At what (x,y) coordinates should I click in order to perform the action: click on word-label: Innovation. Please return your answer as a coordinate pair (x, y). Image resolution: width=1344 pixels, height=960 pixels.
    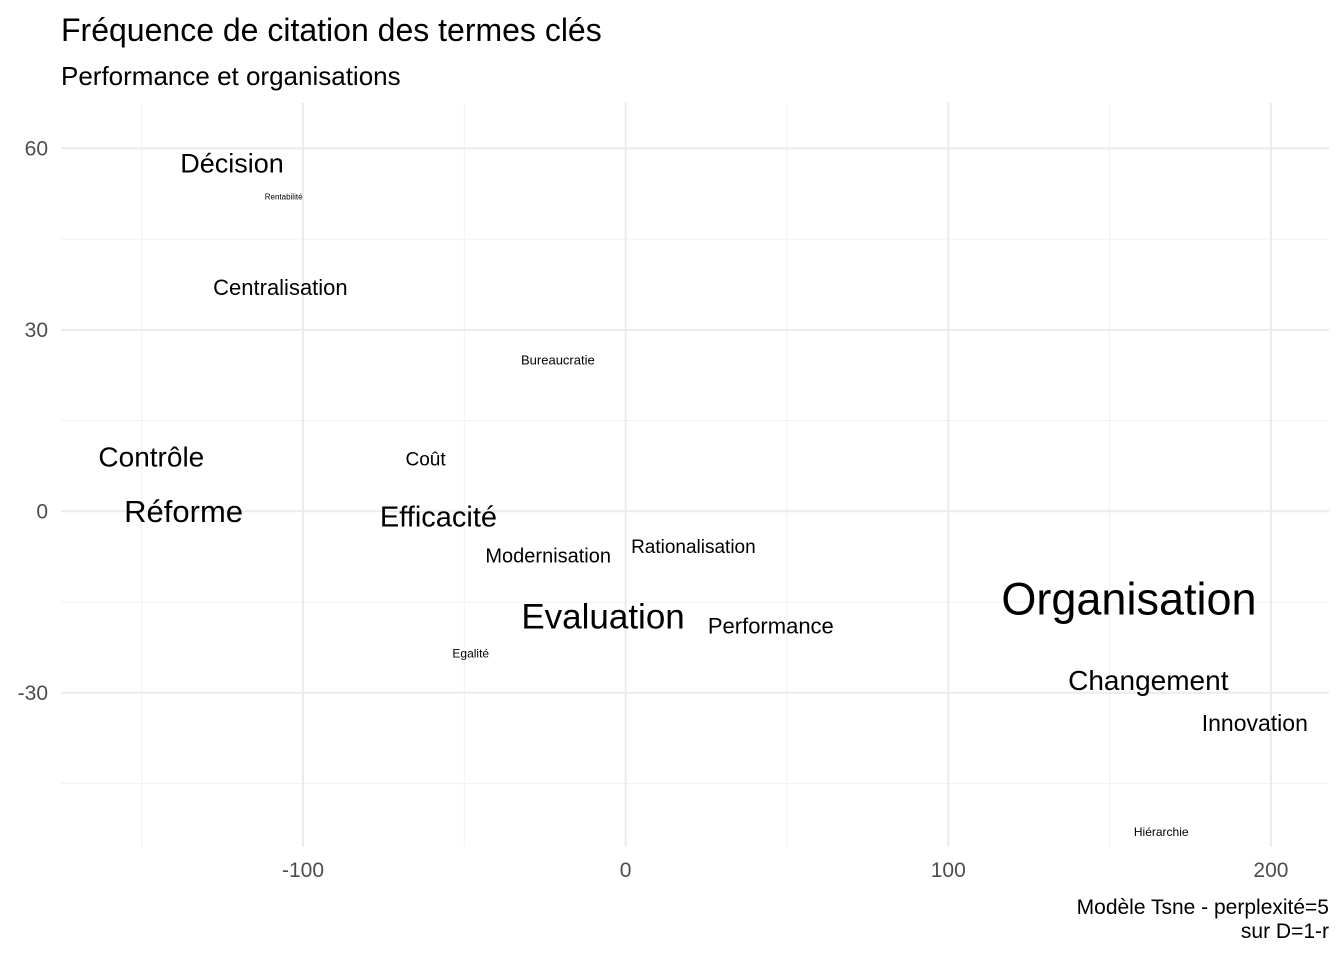
    Looking at the image, I should click on (1255, 723).